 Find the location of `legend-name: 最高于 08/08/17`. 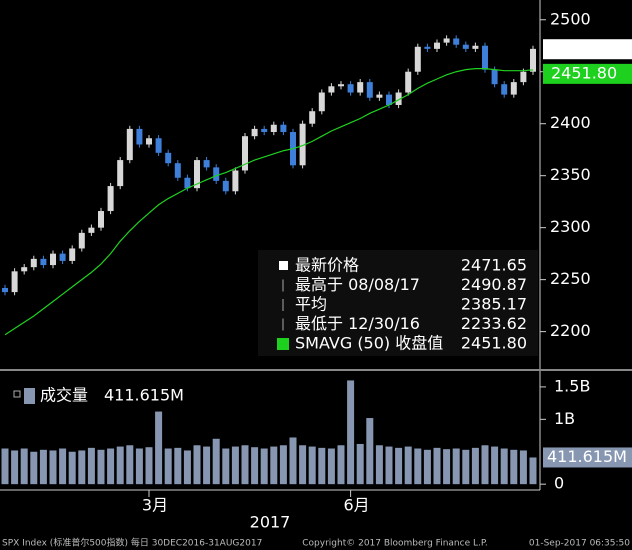

legend-name: 最高于 08/08/17 is located at coordinates (357, 284).